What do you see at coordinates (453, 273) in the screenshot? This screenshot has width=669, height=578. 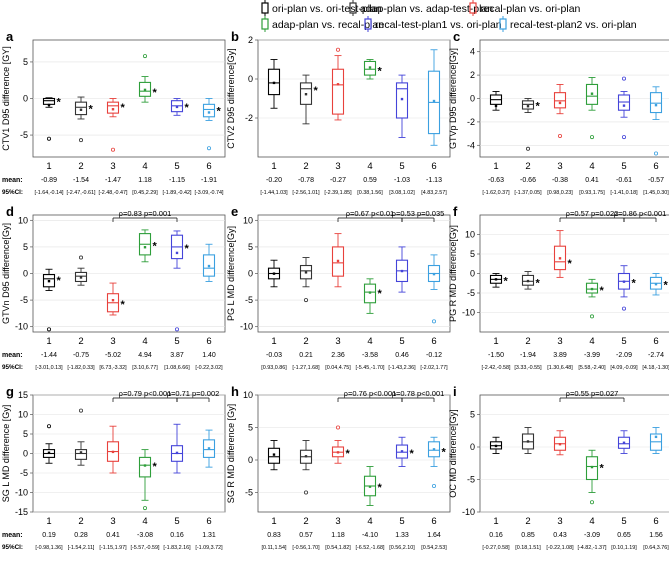 I see `y-axis-label: PG R MD difference[Gy]` at bounding box center [453, 273].